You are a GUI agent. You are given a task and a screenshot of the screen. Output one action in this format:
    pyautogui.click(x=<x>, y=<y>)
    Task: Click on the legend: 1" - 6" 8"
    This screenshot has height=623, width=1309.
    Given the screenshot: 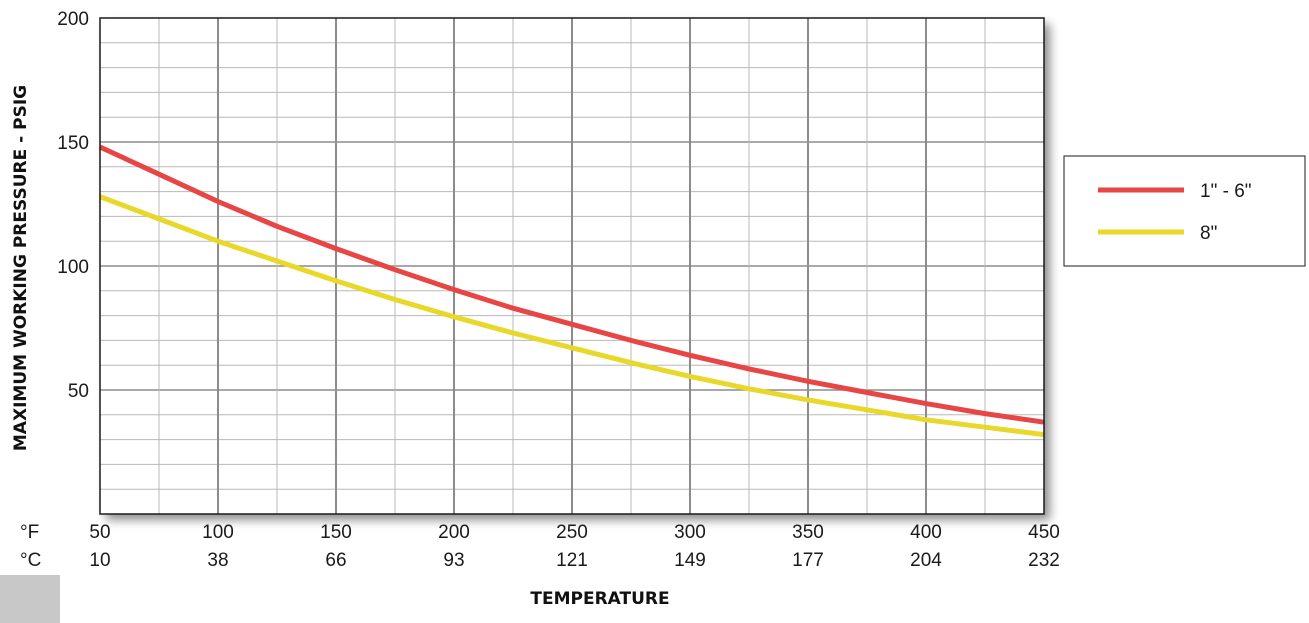 What is the action you would take?
    pyautogui.click(x=1184, y=211)
    